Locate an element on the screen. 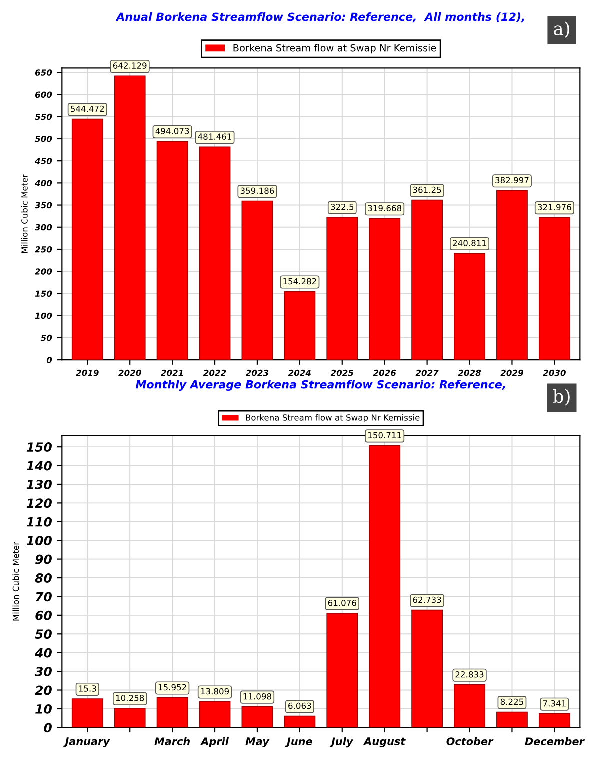  x-tick-label: April is located at coordinates (215, 742).